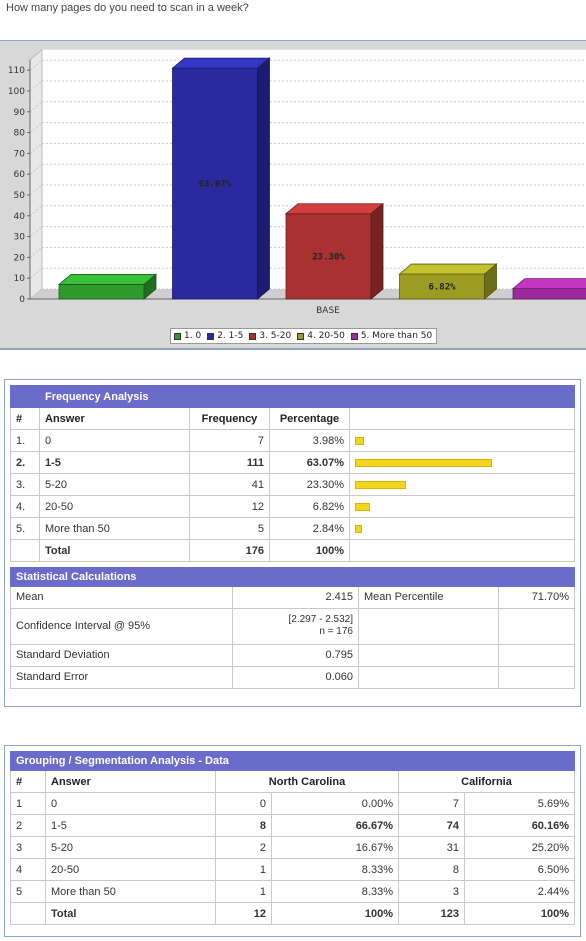  Describe the element at coordinates (229, 418) in the screenshot. I see `col-frequency: Frequency` at that location.